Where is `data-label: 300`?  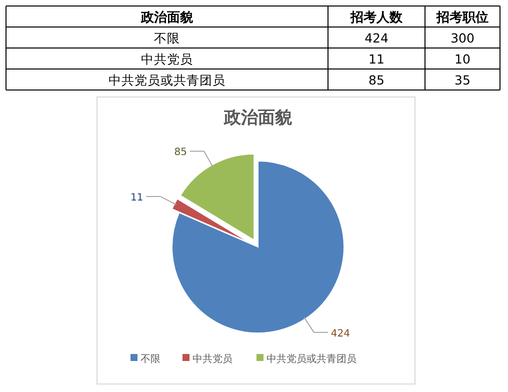 data-label: 300 is located at coordinates (462, 38).